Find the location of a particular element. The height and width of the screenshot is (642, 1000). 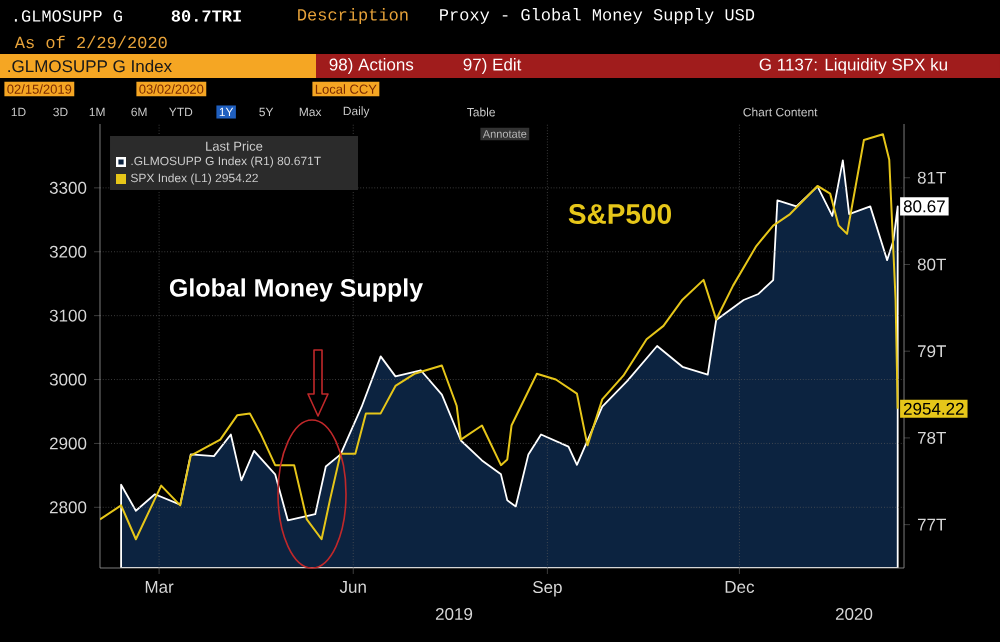

text: Proxy - Global Money Supply USD is located at coordinates (597, 16).